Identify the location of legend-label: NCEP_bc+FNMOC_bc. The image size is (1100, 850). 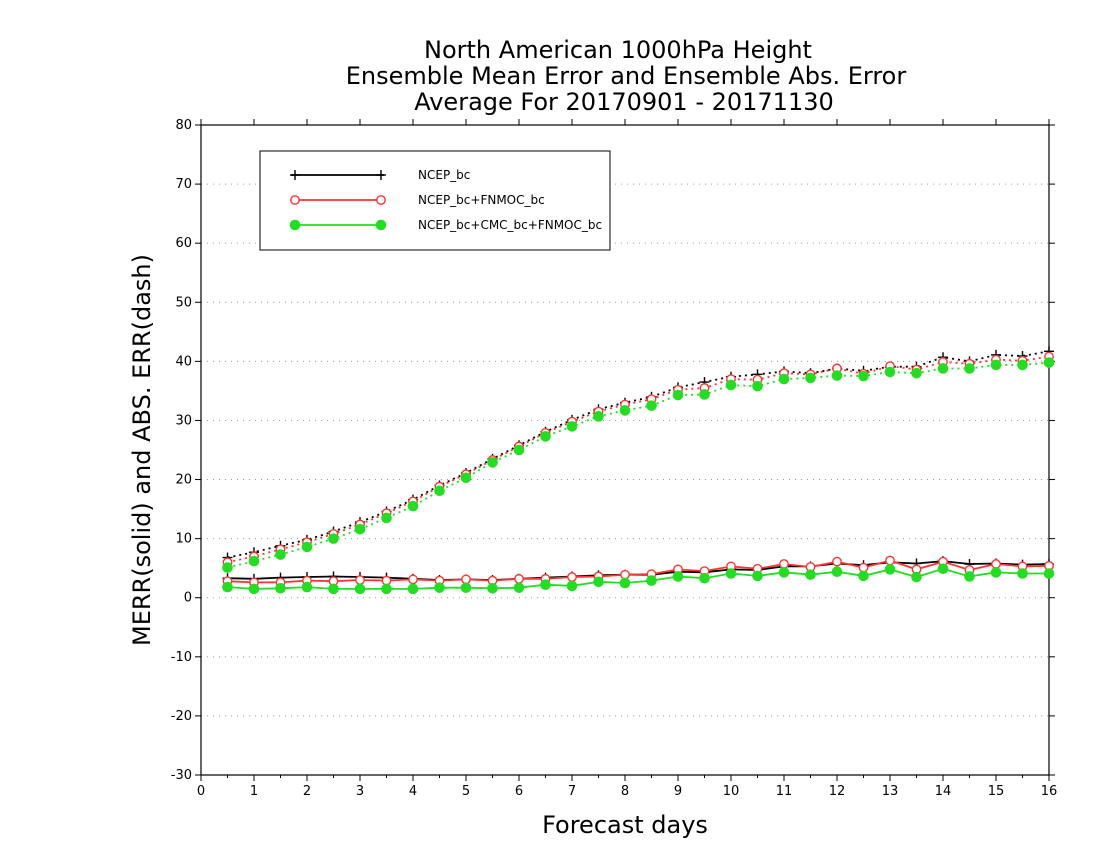
(481, 200).